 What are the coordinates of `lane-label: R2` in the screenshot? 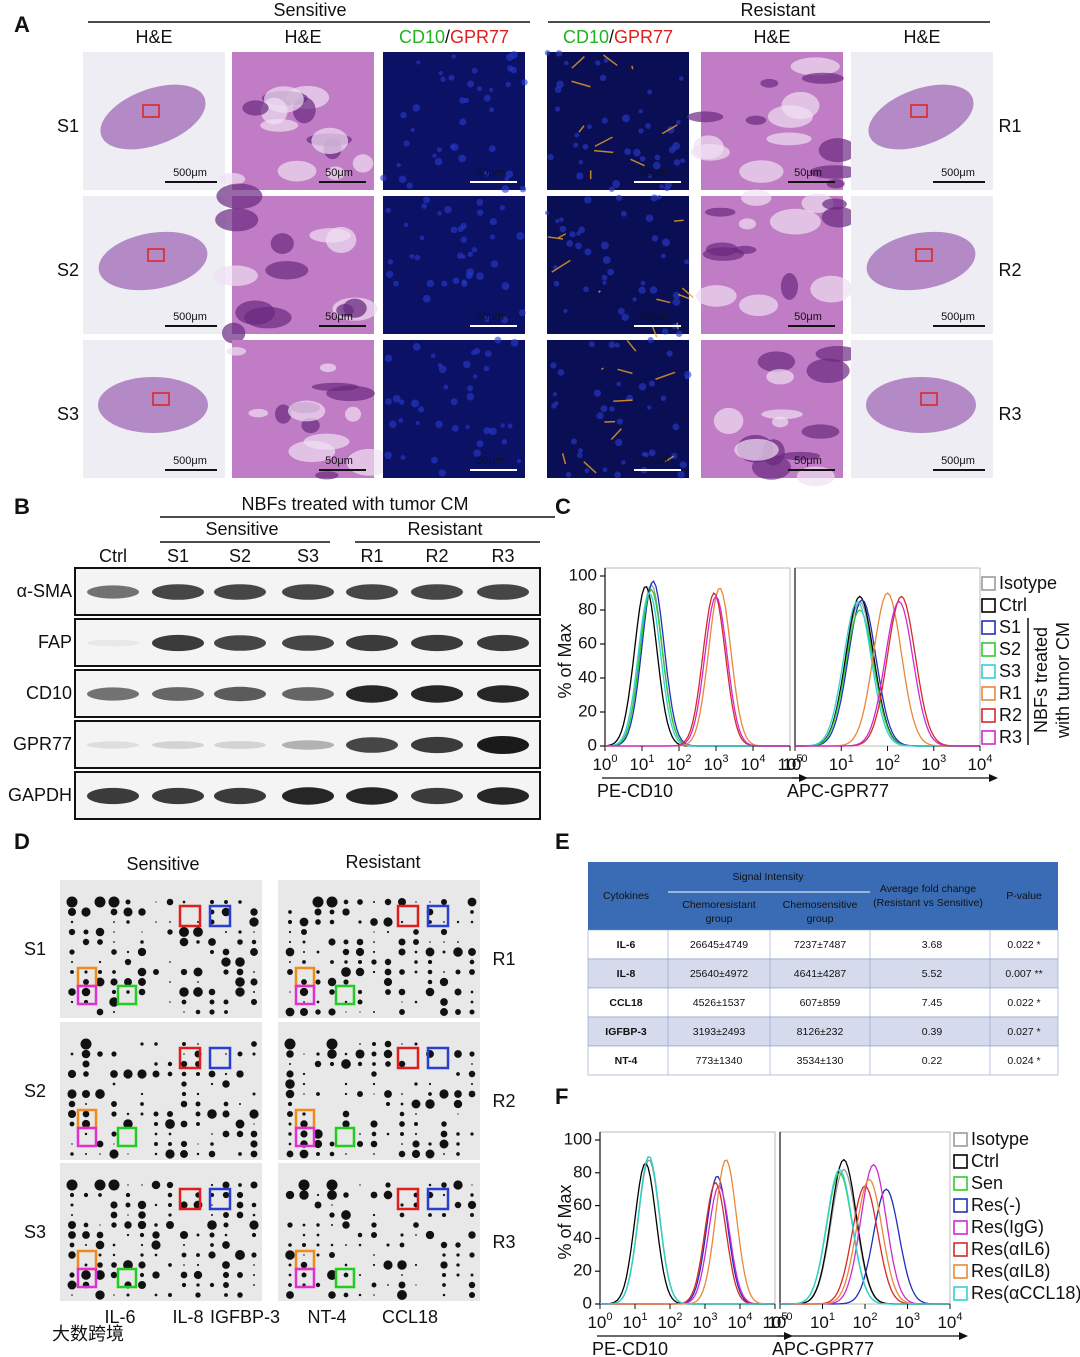 It's located at (436, 556).